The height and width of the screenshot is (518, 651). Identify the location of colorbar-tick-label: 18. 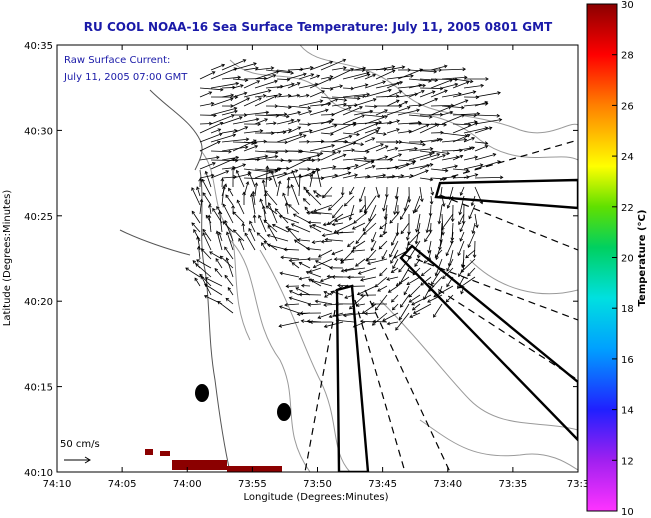
(627, 309).